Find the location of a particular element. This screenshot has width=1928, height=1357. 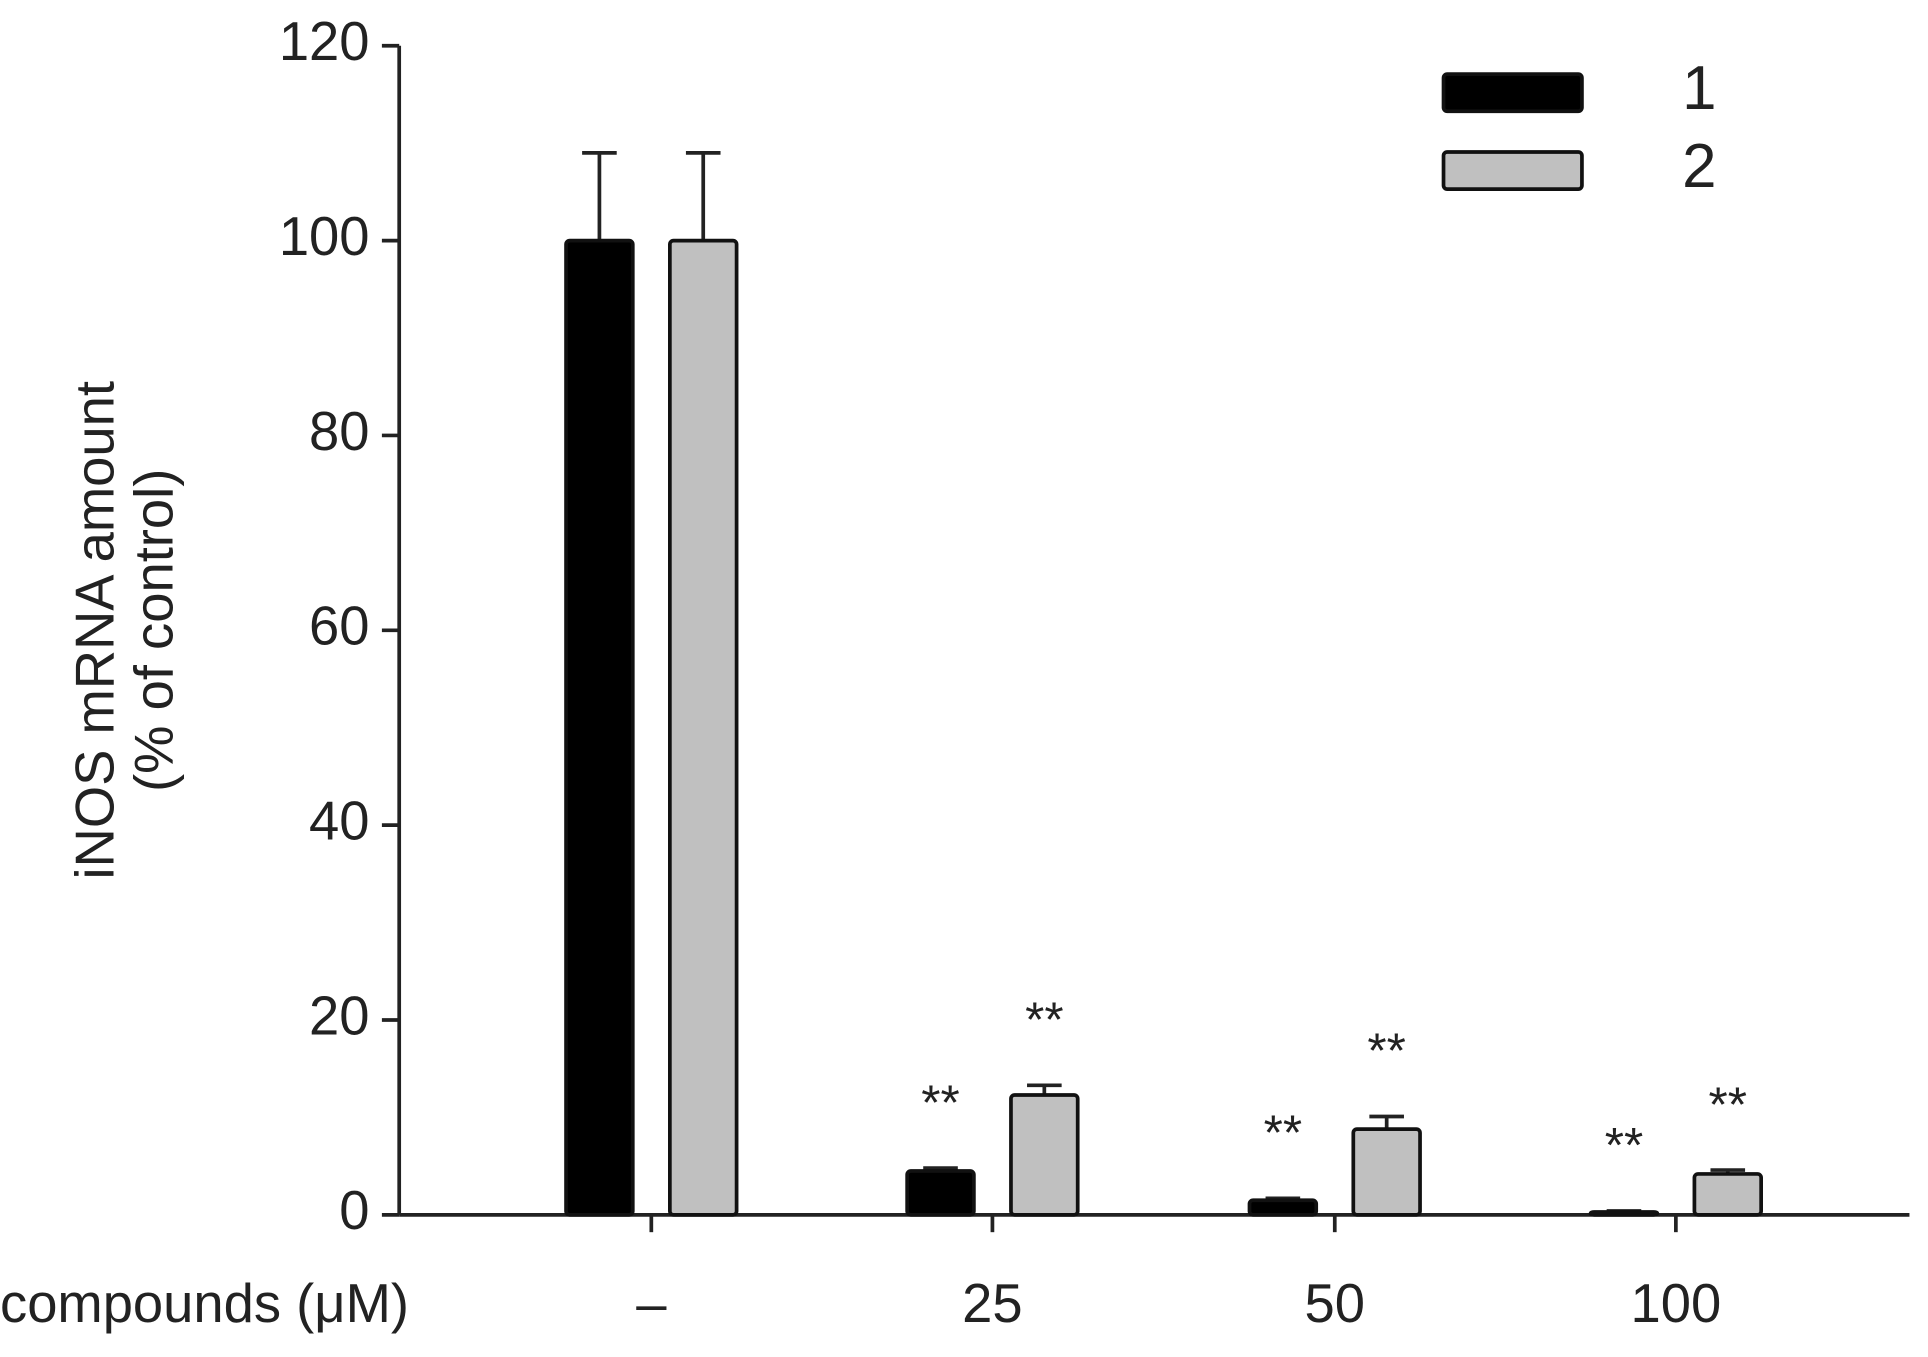

y-tick-label: 0 is located at coordinates (354, 1210).